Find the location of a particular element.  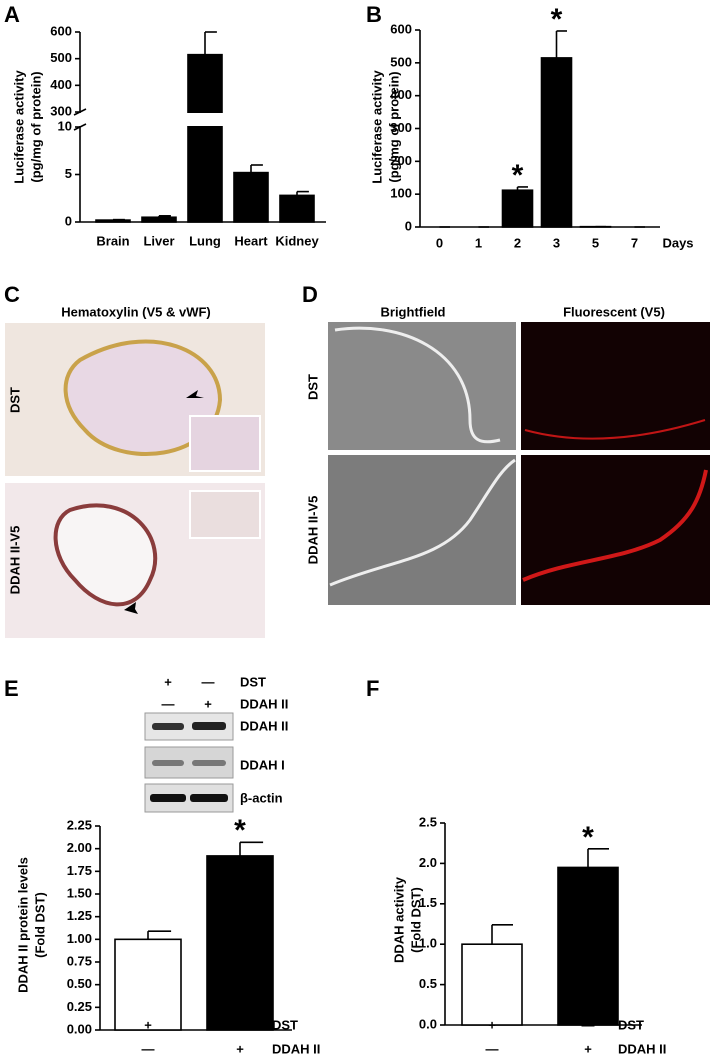

y-tick-label: 0.75 is located at coordinates (79, 960).